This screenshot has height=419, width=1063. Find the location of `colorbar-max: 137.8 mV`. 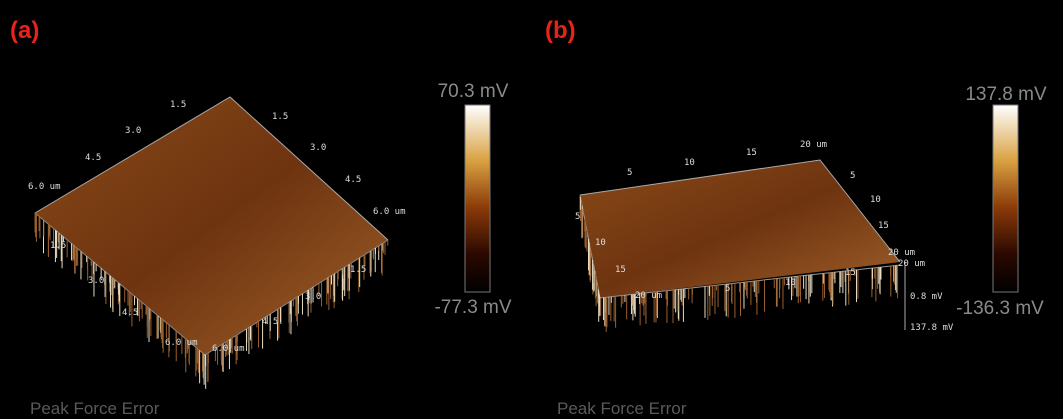

colorbar-max: 137.8 mV is located at coordinates (1006, 94).